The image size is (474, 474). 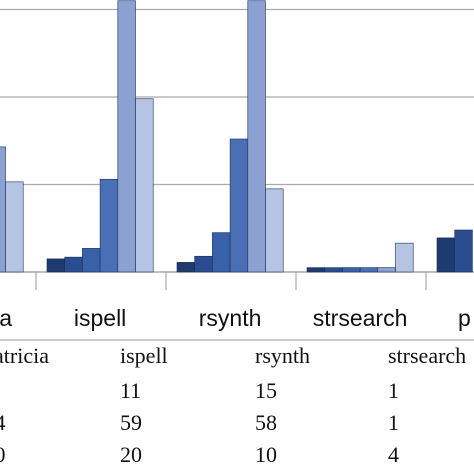 I want to click on table-cell: 58, so click(x=266, y=422).